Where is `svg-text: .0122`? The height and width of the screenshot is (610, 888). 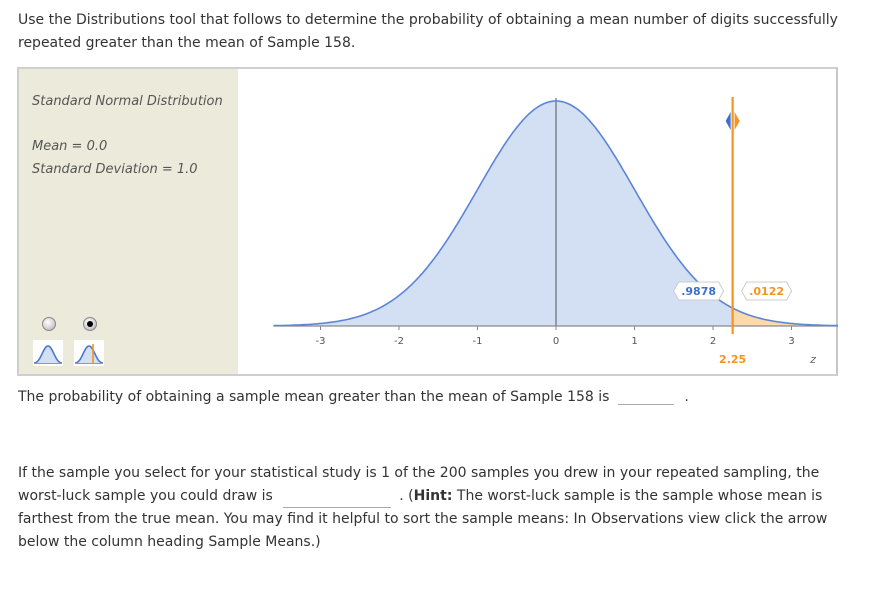
svg-text: .0122 is located at coordinates (766, 291).